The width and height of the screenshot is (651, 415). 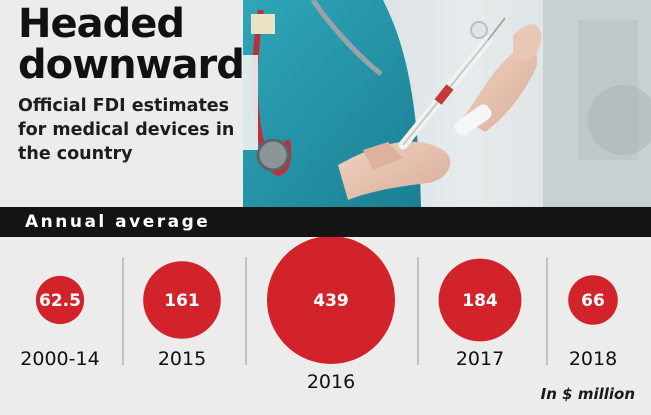 What do you see at coordinates (593, 359) in the screenshot?
I see `category-label: 2018` at bounding box center [593, 359].